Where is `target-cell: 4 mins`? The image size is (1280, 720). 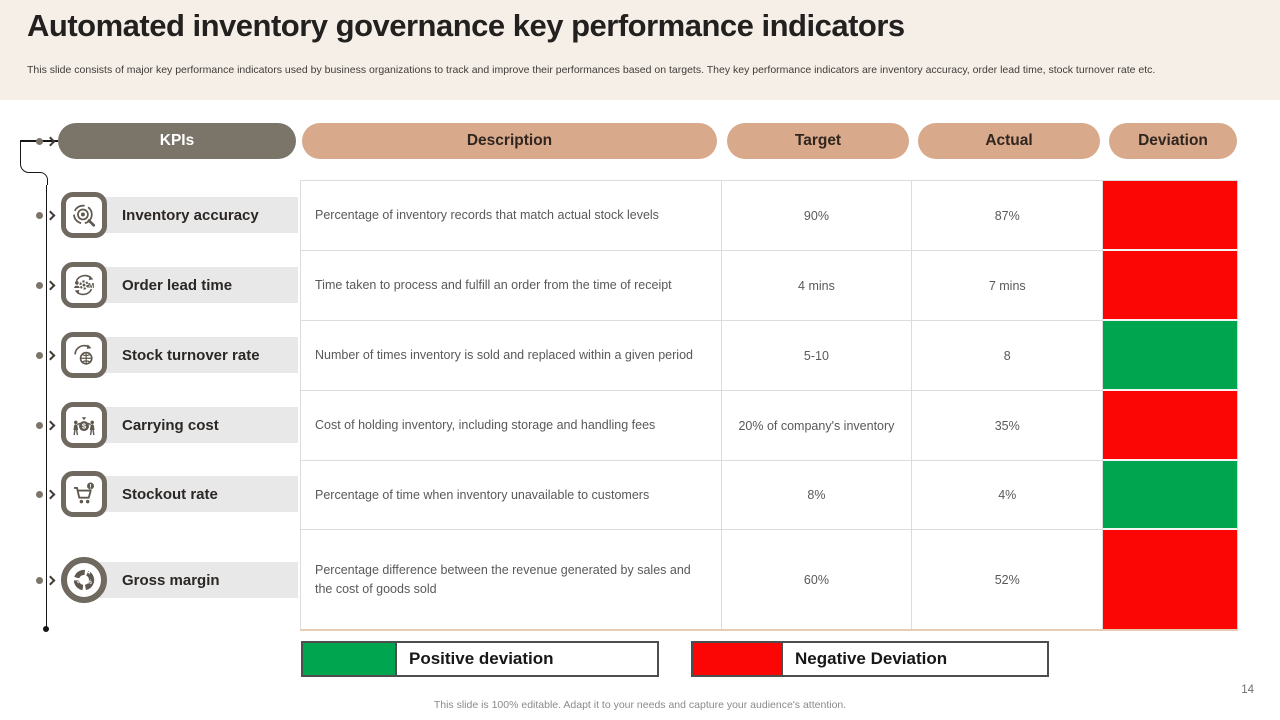
target-cell: 4 mins is located at coordinates (817, 286).